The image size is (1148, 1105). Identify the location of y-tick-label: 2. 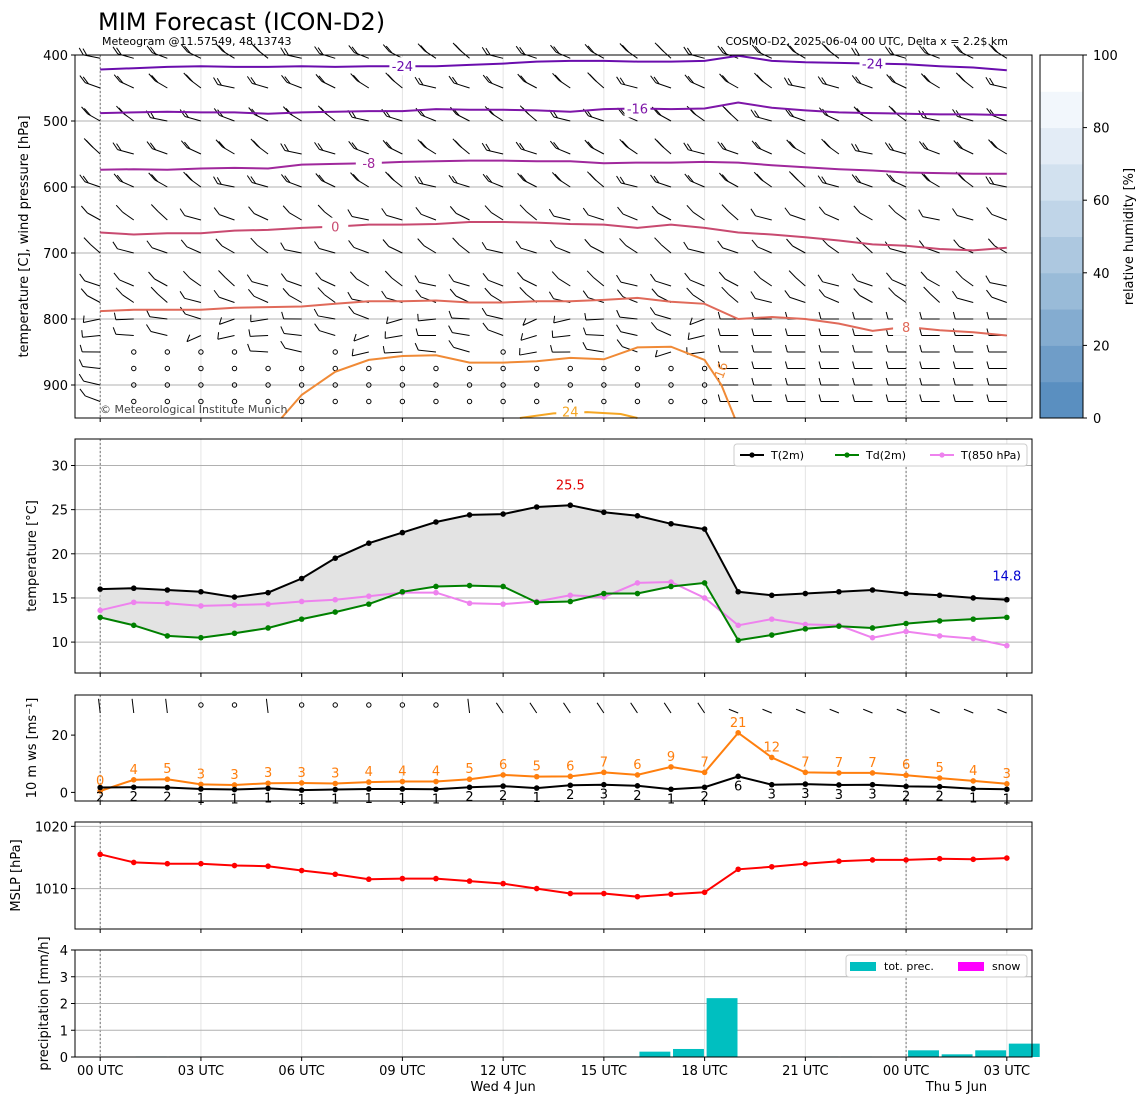
(64, 1005).